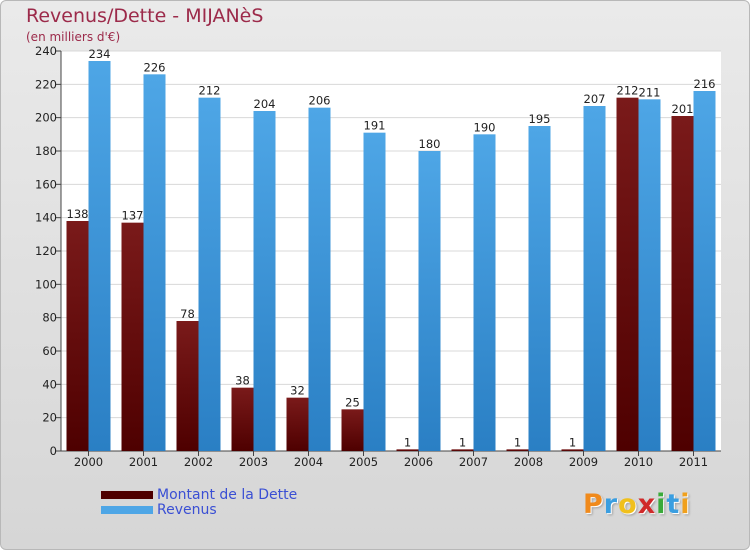  What do you see at coordinates (187, 314) in the screenshot?
I see `data-label-debt: 78` at bounding box center [187, 314].